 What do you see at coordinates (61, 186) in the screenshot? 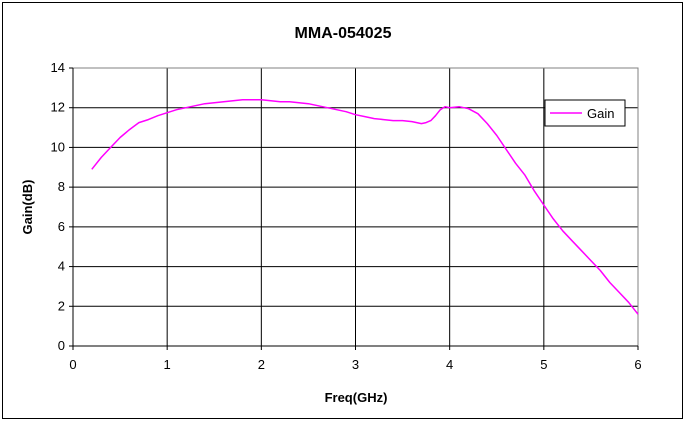
I see `y-tick-label: 8` at bounding box center [61, 186].